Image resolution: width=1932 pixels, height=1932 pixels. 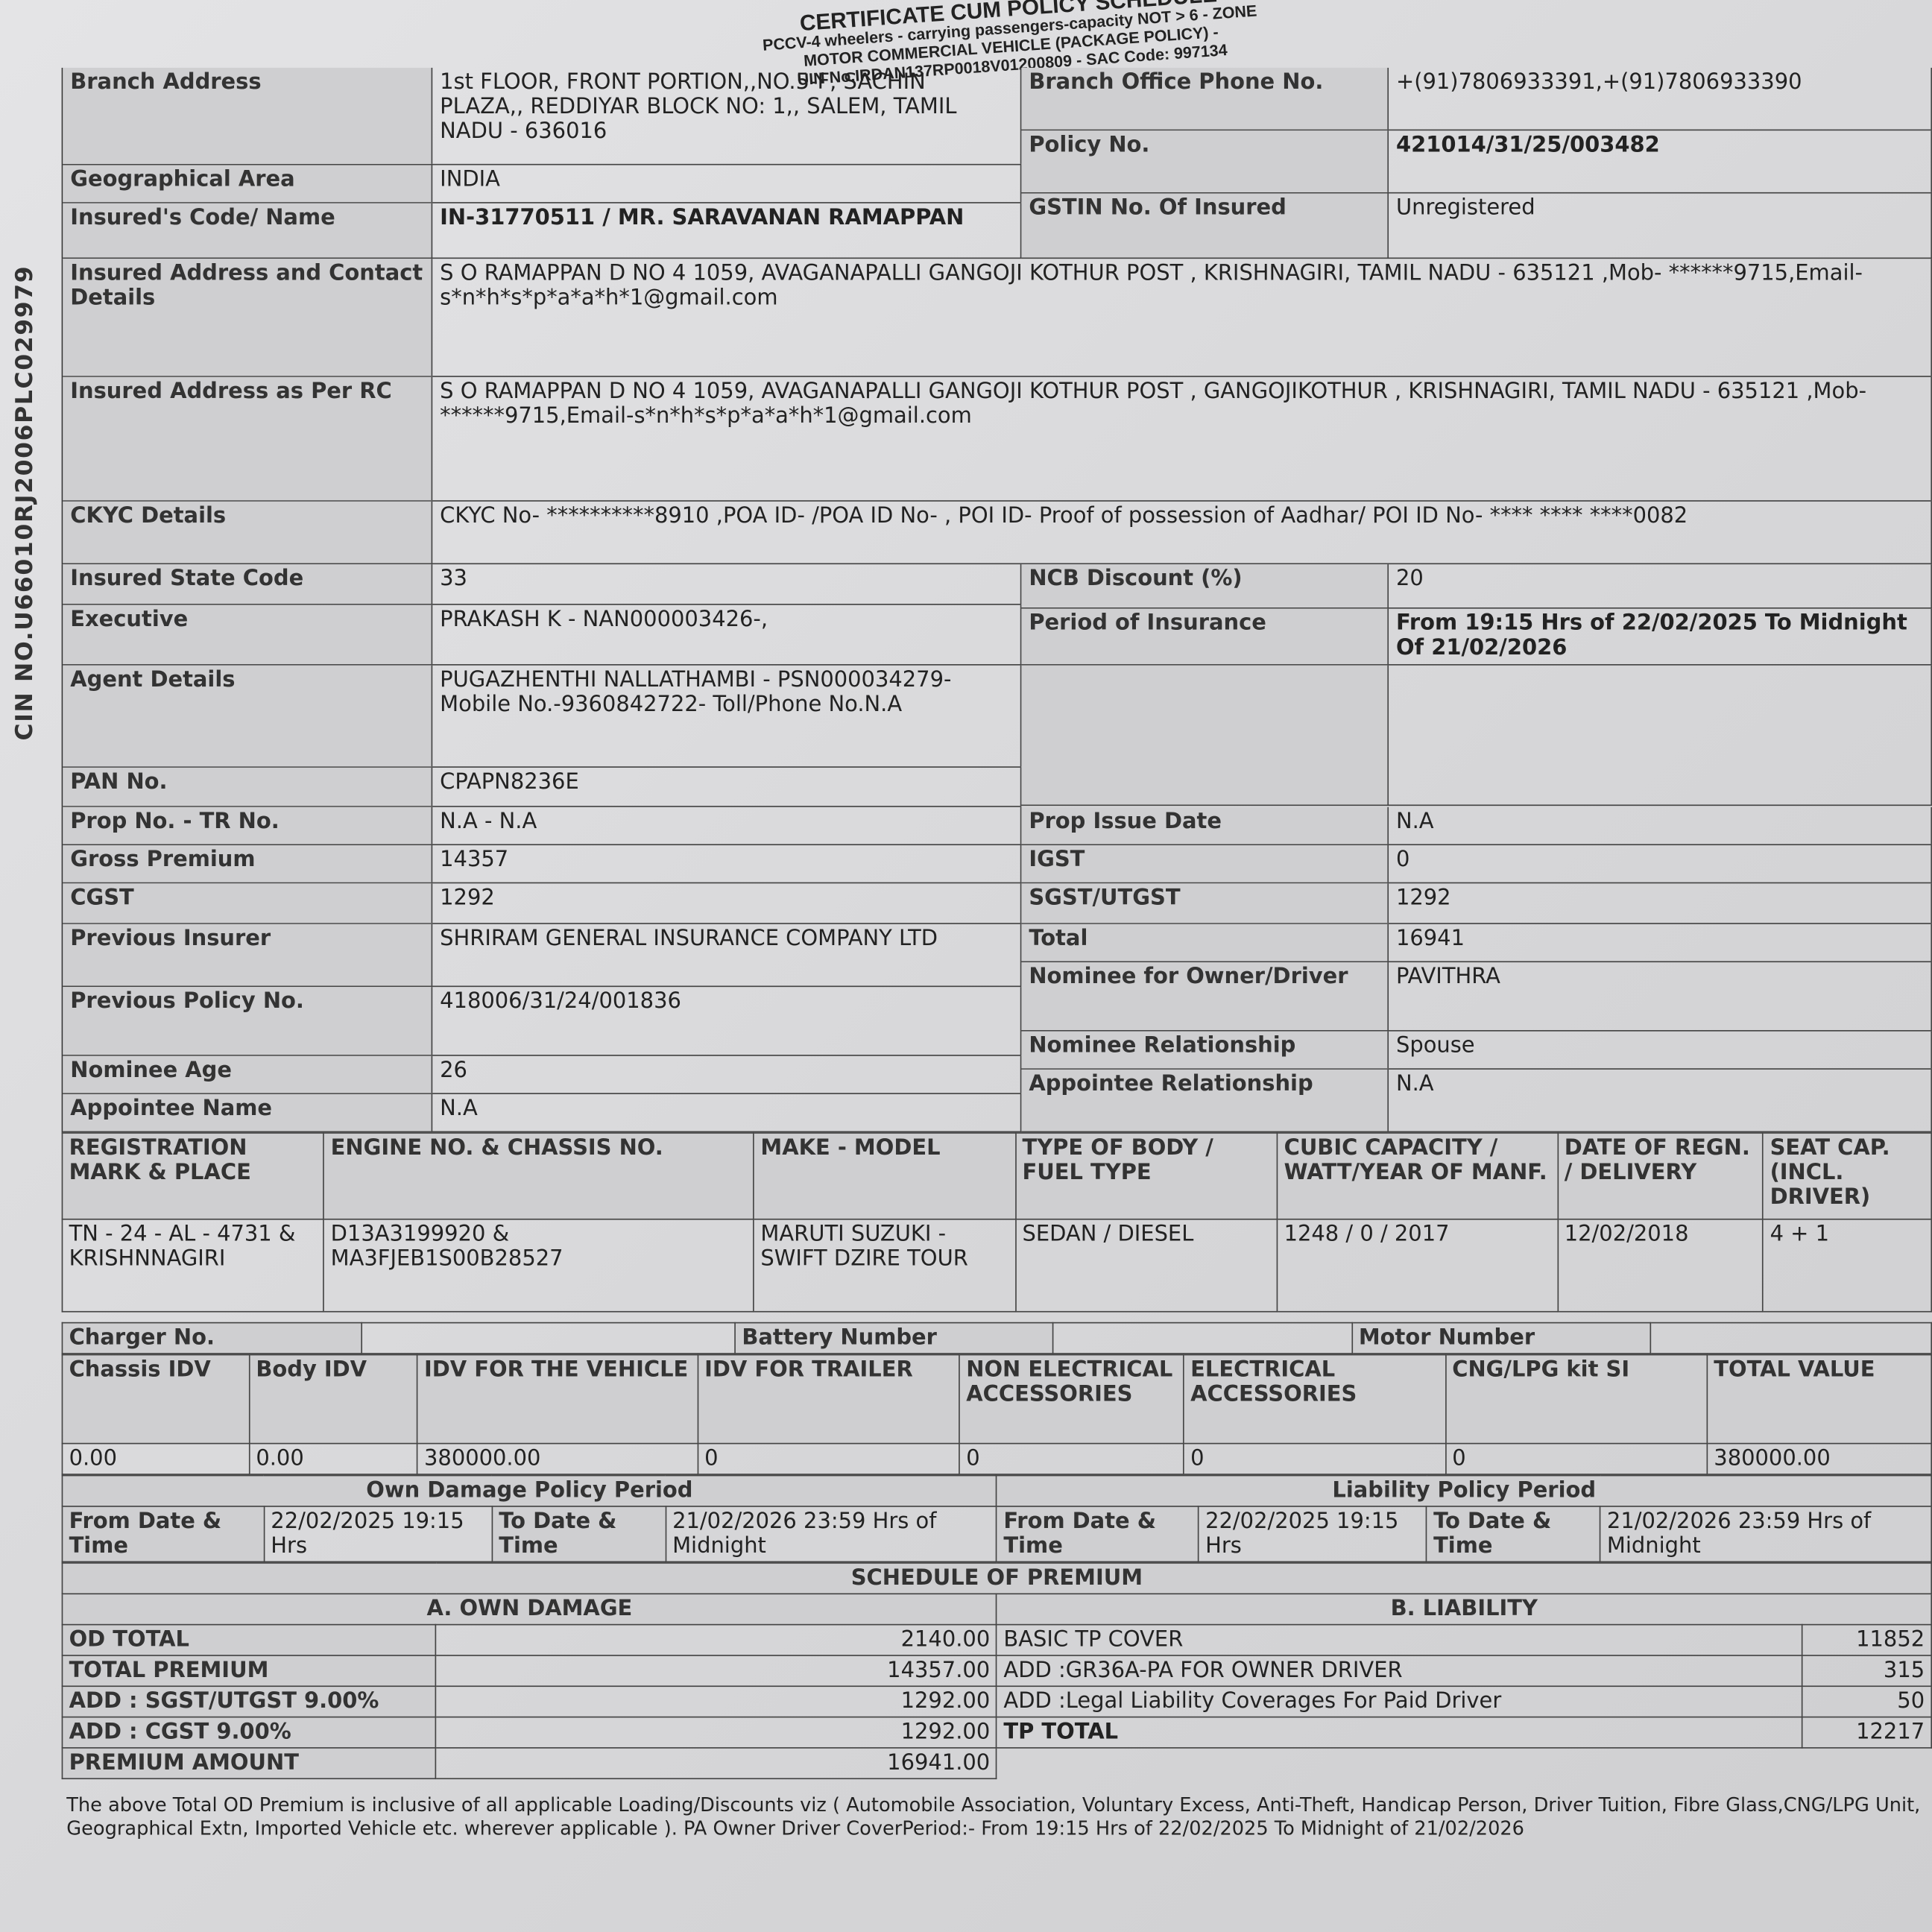 What do you see at coordinates (542, 904) in the screenshot?
I see `field-row: CGST 1292` at bounding box center [542, 904].